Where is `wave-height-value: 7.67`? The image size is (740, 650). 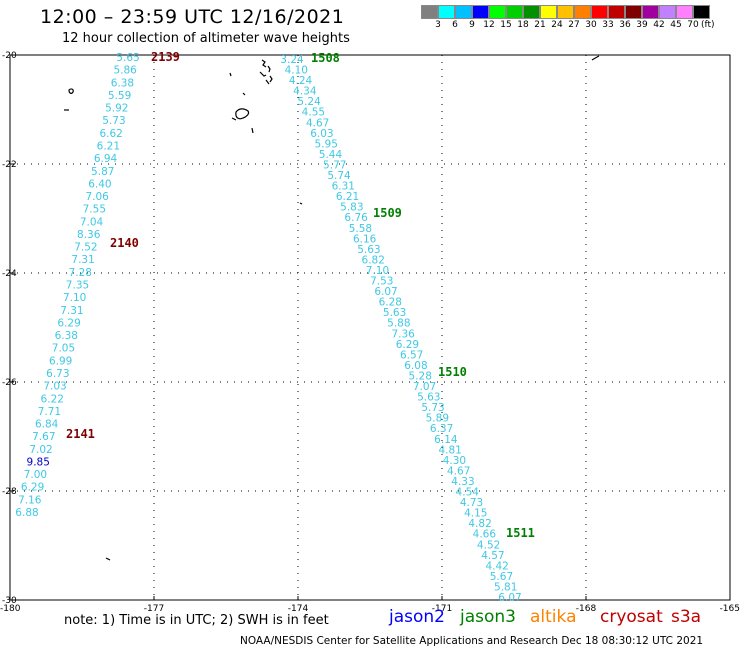 wave-height-value: 7.67 is located at coordinates (43, 437).